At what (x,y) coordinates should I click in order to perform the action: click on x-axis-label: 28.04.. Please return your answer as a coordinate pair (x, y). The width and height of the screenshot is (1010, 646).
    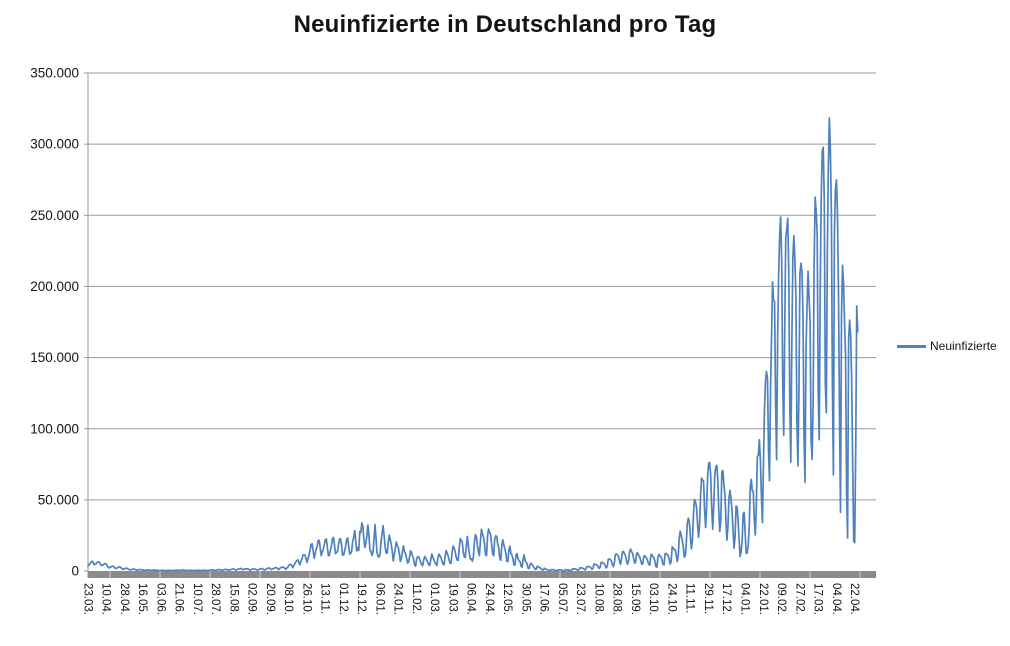
    Looking at the image, I should click on (124, 599).